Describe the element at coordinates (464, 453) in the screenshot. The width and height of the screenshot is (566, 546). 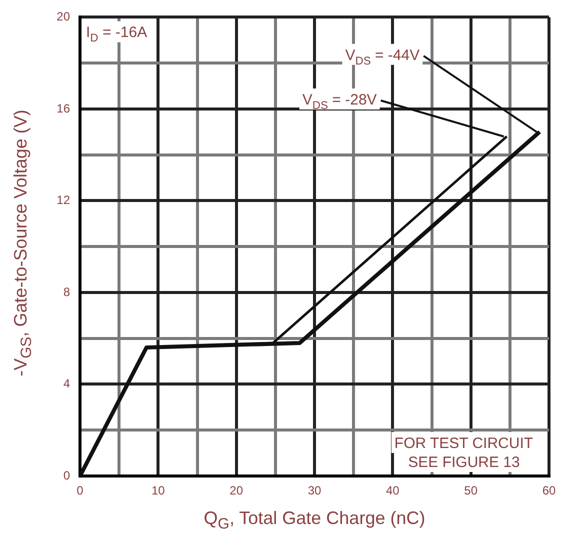
I see `annotation: FOR TEST CIRCUIT SEE FIGURE 13` at that location.